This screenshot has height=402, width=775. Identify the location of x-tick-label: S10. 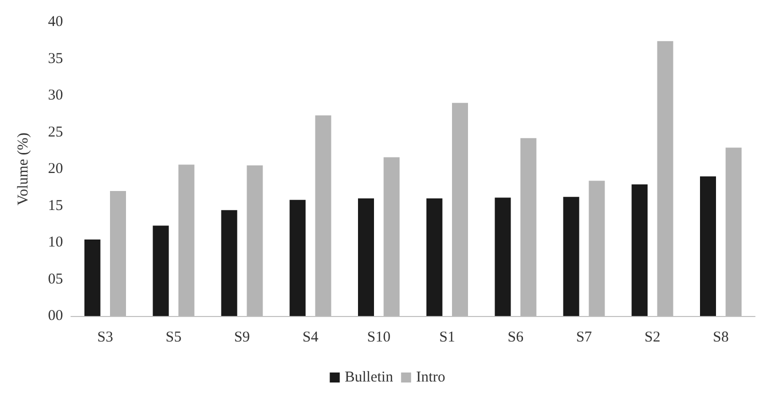
(378, 338).